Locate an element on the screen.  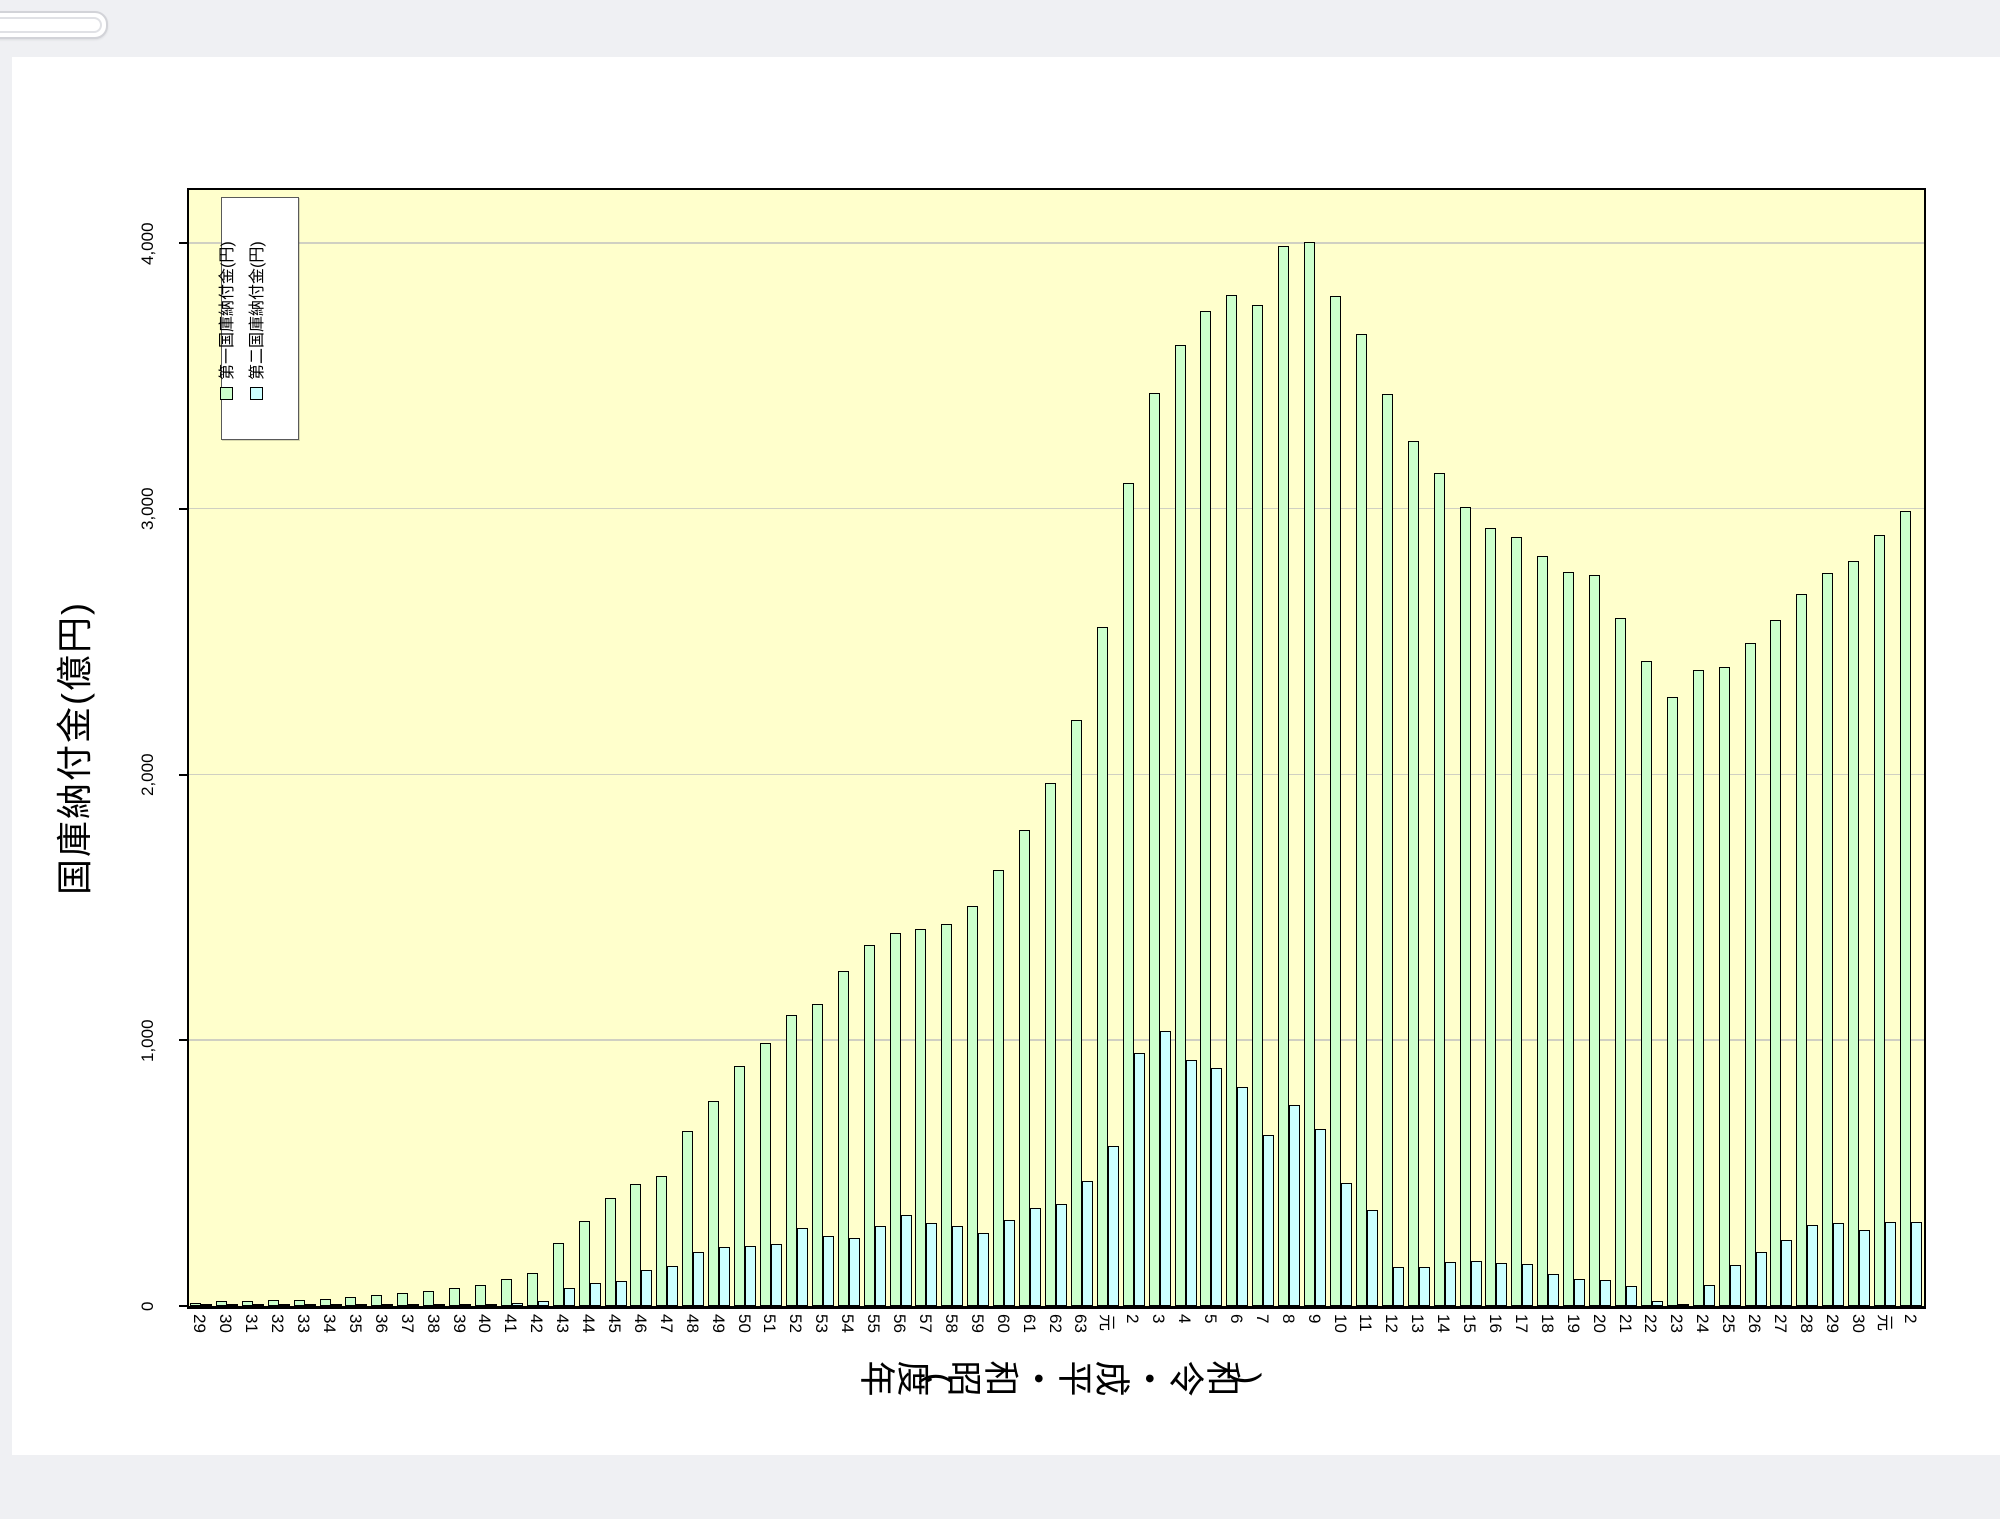
x-tick-label: 30 is located at coordinates (1858, 1323).